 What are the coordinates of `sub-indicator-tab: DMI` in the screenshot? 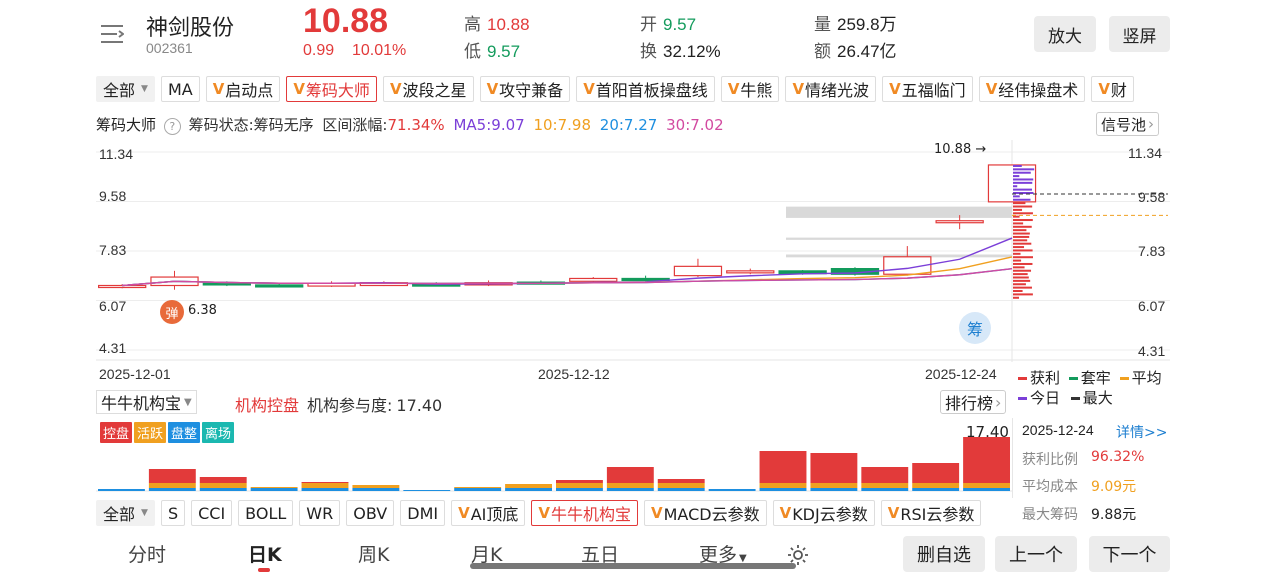 It's located at (423, 513).